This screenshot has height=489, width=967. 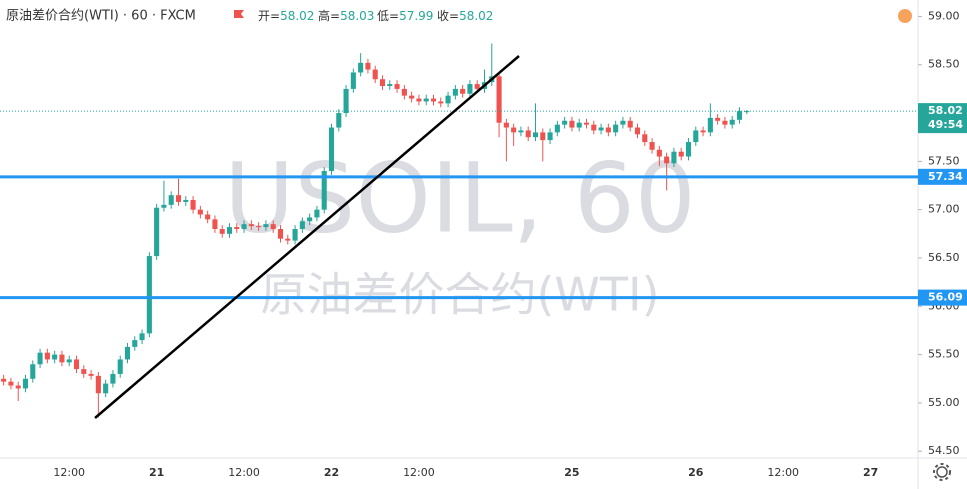 What do you see at coordinates (460, 198) in the screenshot?
I see `watermark-symbol: USOIL, 60` at bounding box center [460, 198].